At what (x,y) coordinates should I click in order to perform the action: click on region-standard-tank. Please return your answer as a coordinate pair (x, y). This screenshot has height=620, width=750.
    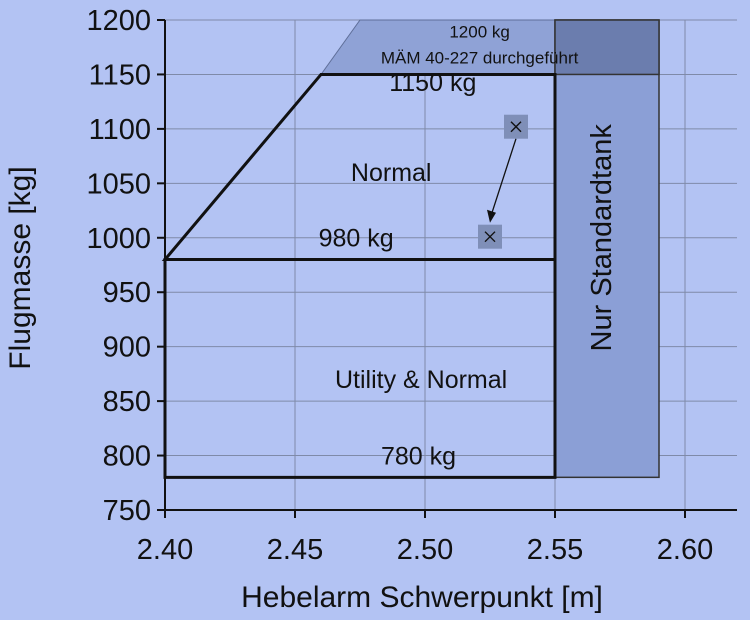
    Looking at the image, I should click on (607, 249).